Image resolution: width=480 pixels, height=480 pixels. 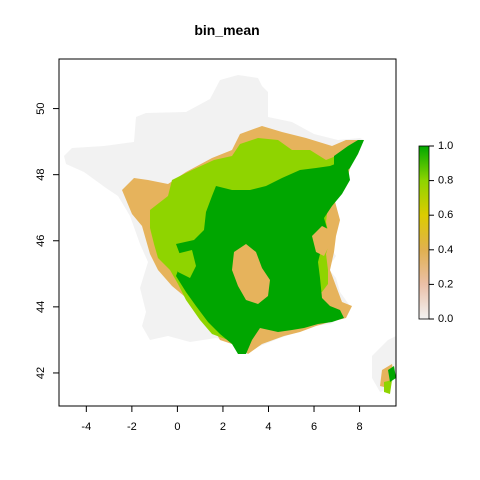 I want to click on x-tick-label: 0, so click(x=177, y=427).